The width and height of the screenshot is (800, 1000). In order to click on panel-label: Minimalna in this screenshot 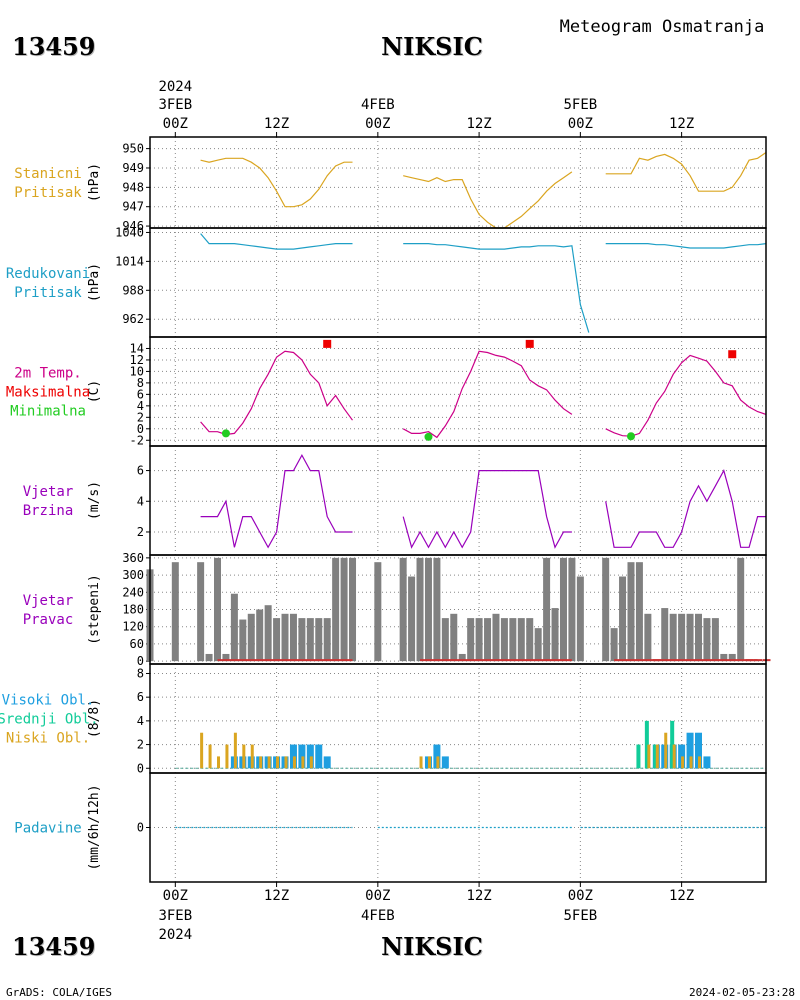, I will do `click(48, 412)`.